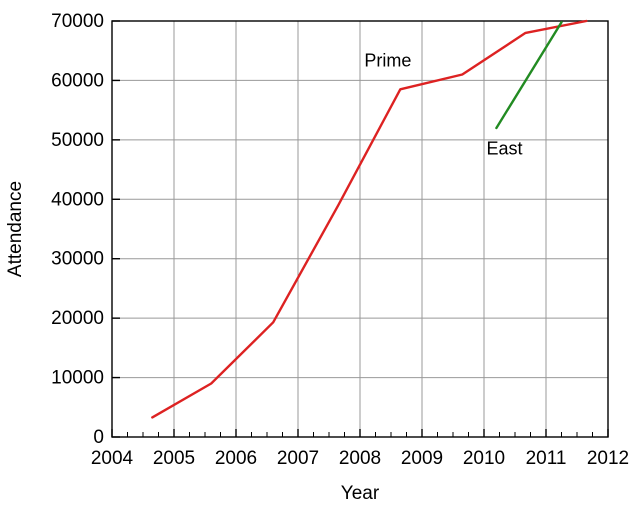  I want to click on x-tick-label-2008: 2008, so click(360, 458).